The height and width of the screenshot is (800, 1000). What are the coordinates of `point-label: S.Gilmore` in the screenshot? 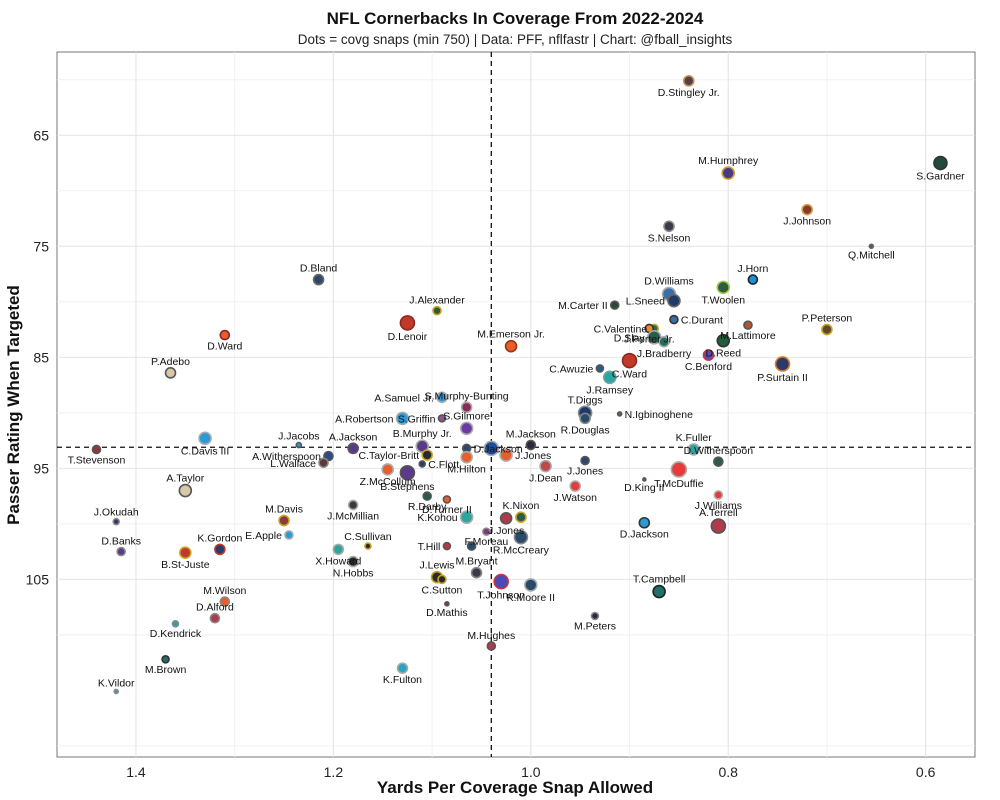 It's located at (466, 416).